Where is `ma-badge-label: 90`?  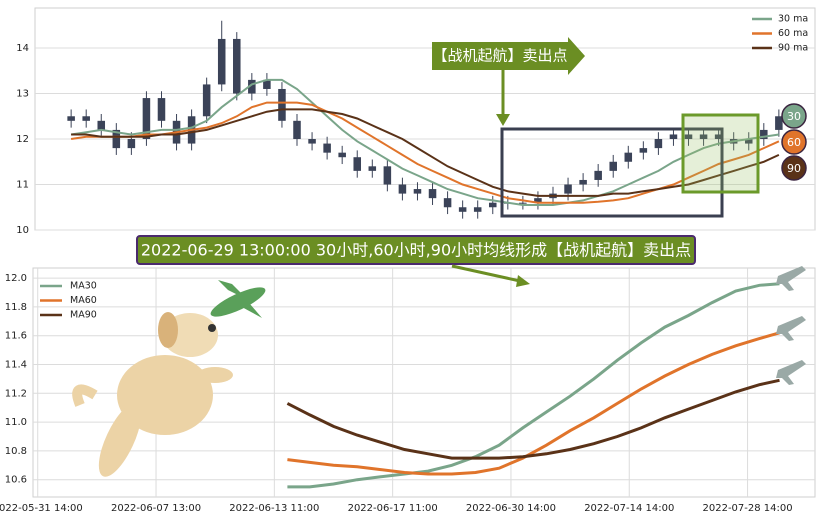 ma-badge-label: 90 is located at coordinates (794, 168).